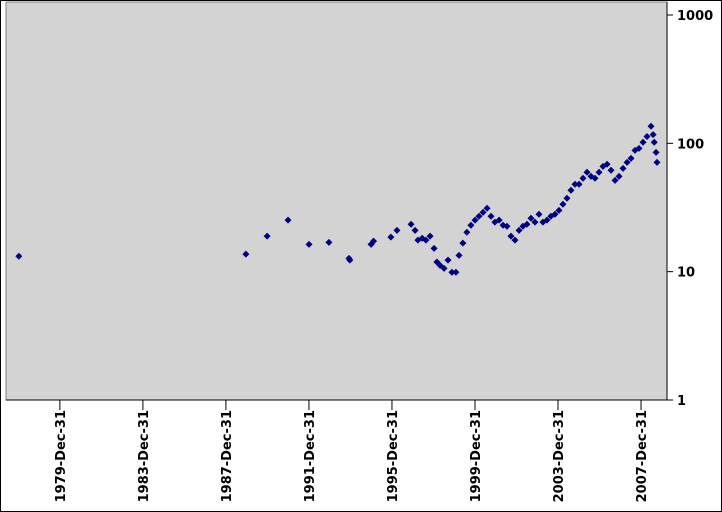 This screenshot has height=512, width=722. I want to click on x-tick-label: 1979-Dec-31, so click(61, 456).